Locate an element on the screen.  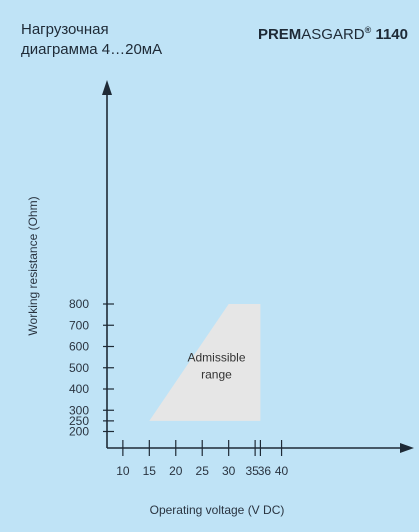
product-name: PREMASGARD® 1140 is located at coordinates (333, 32).